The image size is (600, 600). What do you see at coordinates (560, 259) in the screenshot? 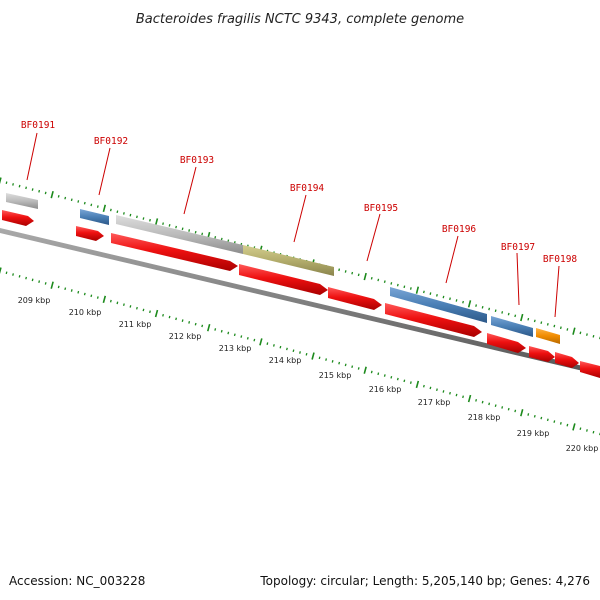
I see `gene-label-bf0198: BF0198` at bounding box center [560, 259].